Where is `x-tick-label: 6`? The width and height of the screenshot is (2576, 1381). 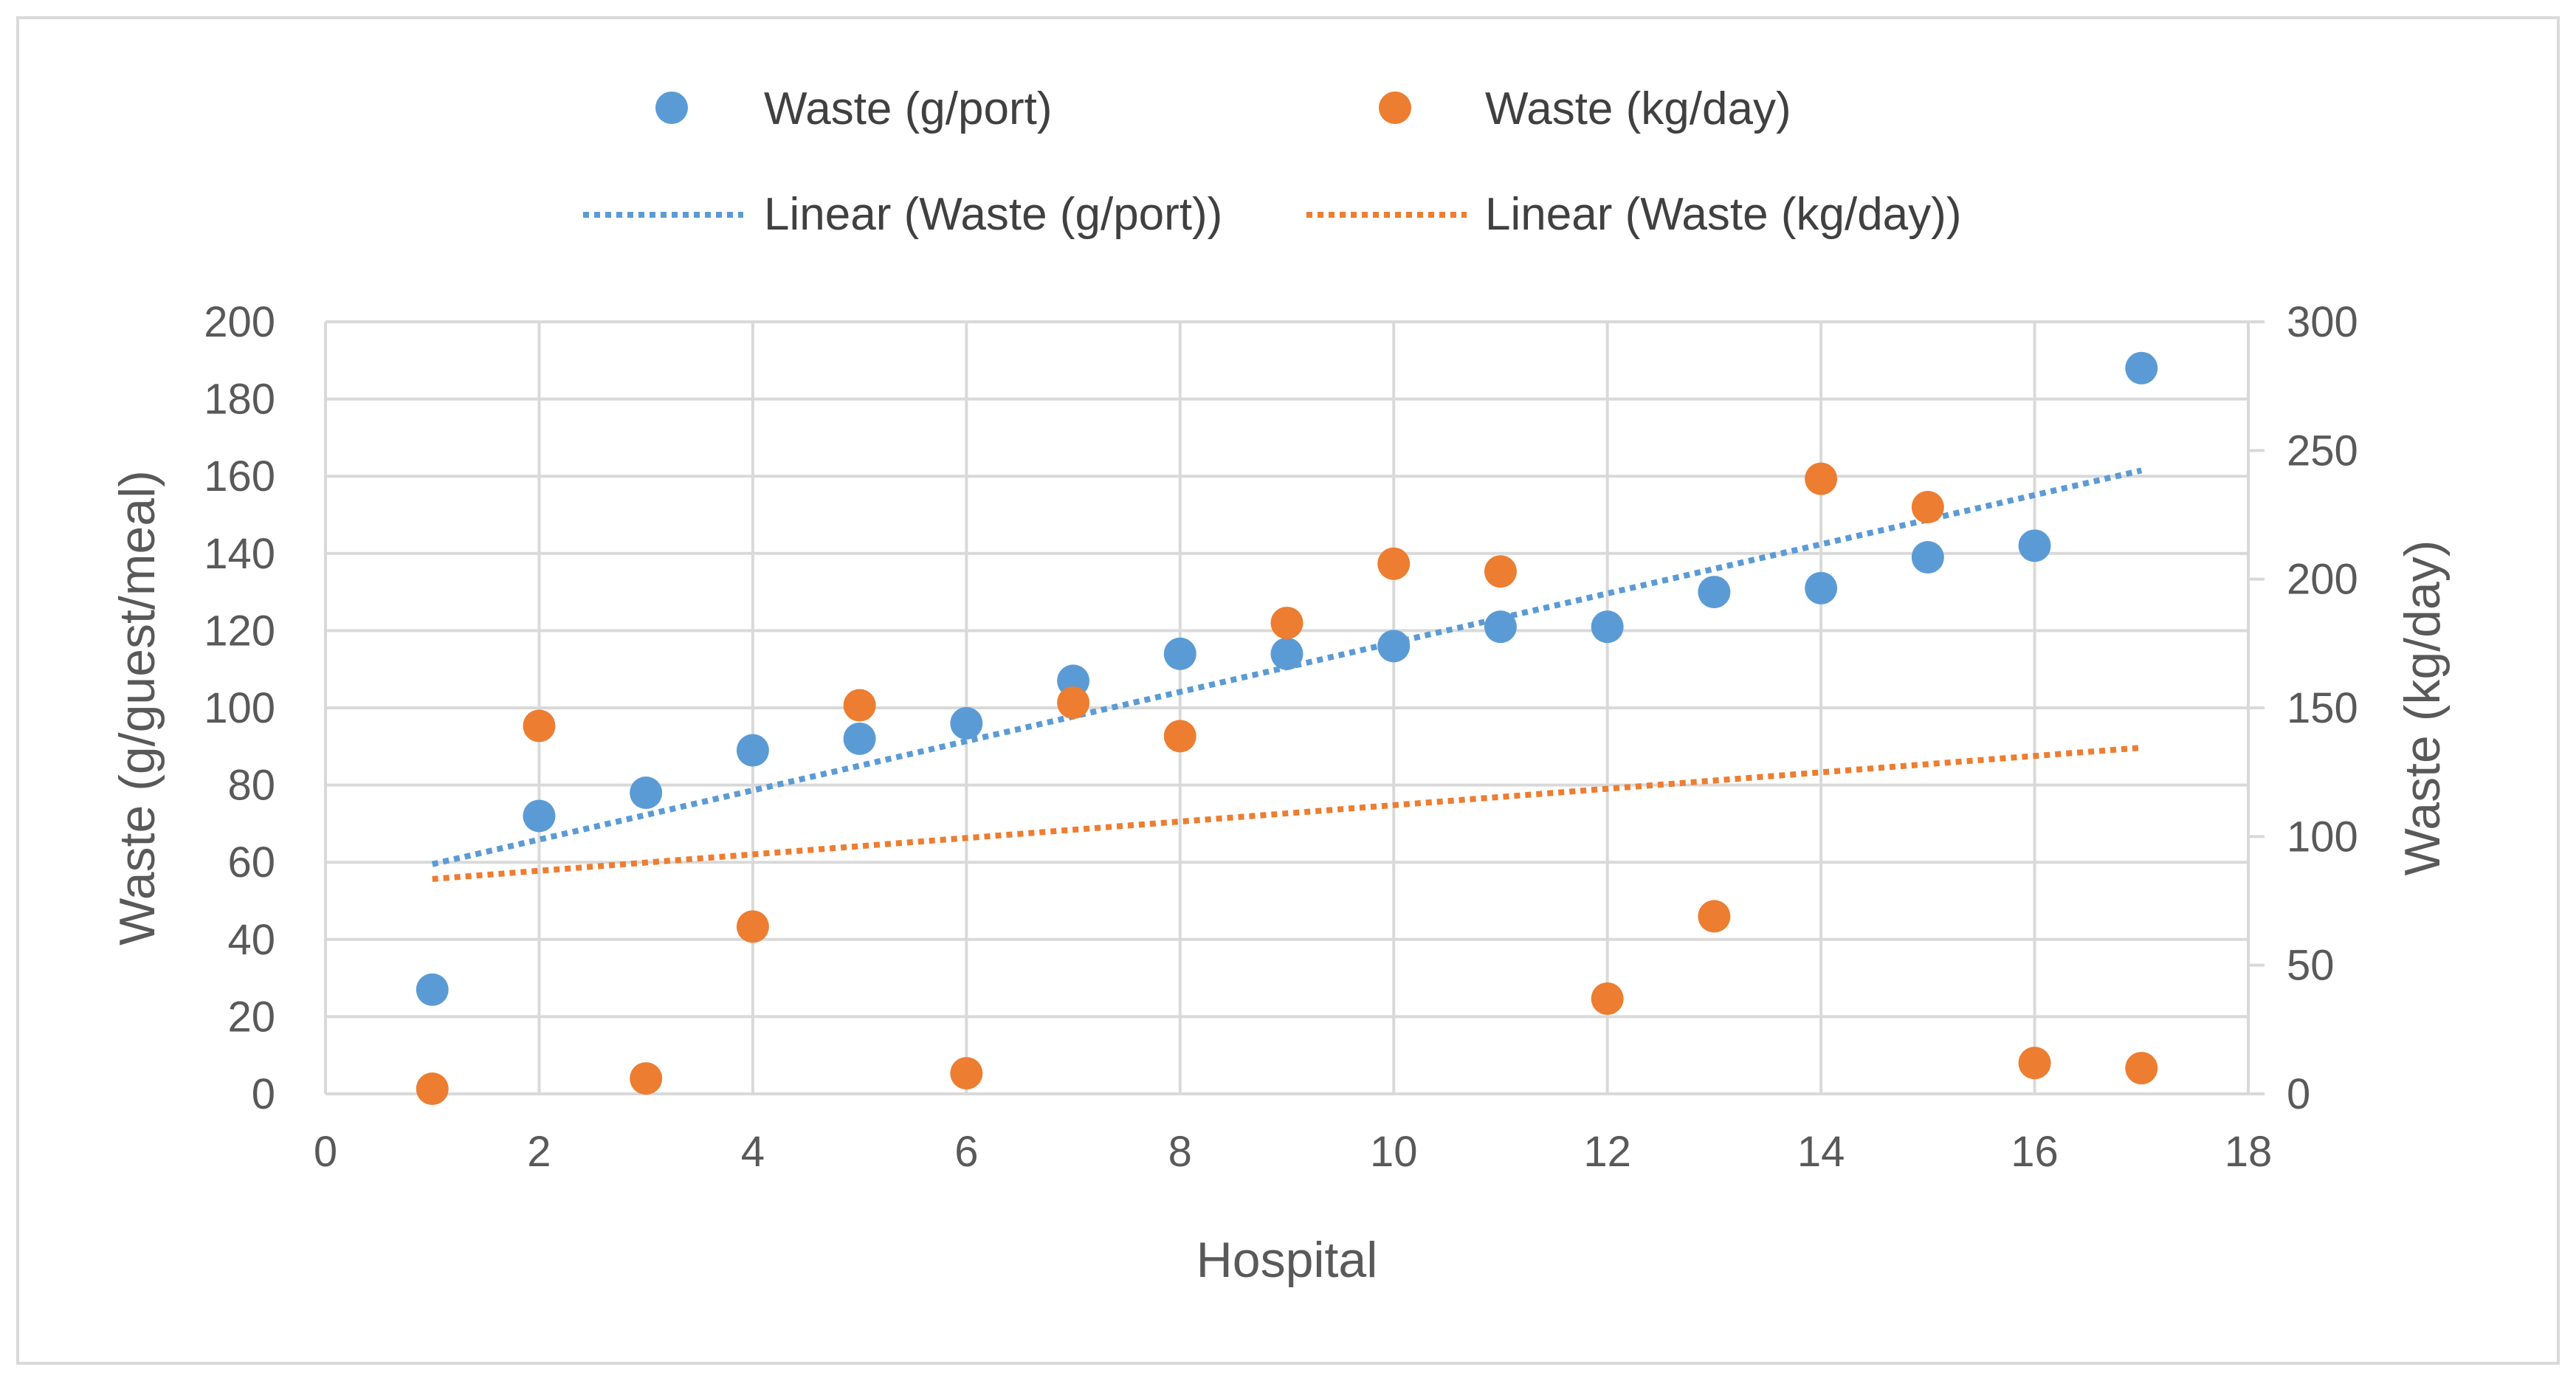
x-tick-label: 6 is located at coordinates (966, 1152).